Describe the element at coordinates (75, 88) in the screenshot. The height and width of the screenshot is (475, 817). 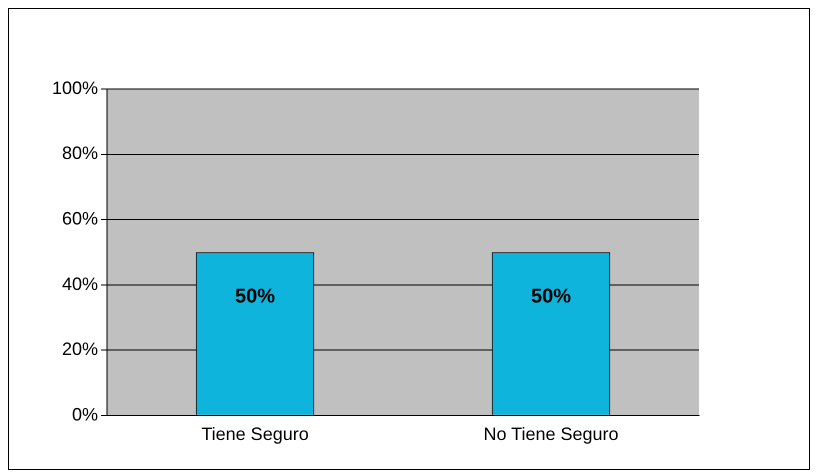
I see `y-tick-label: 100%` at that location.